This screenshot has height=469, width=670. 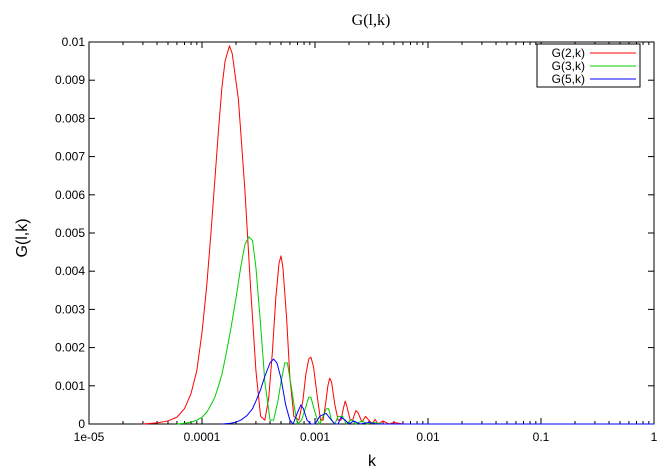 I want to click on chart-title: G(l,k), so click(x=371, y=20).